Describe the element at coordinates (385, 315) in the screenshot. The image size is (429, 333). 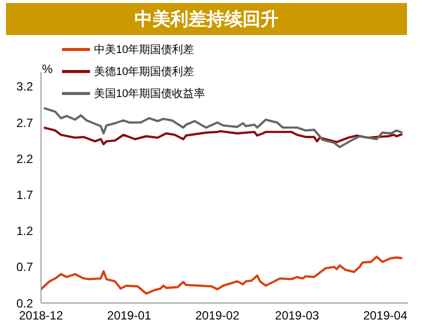
I see `x-tick-label: 2019-04` at that location.